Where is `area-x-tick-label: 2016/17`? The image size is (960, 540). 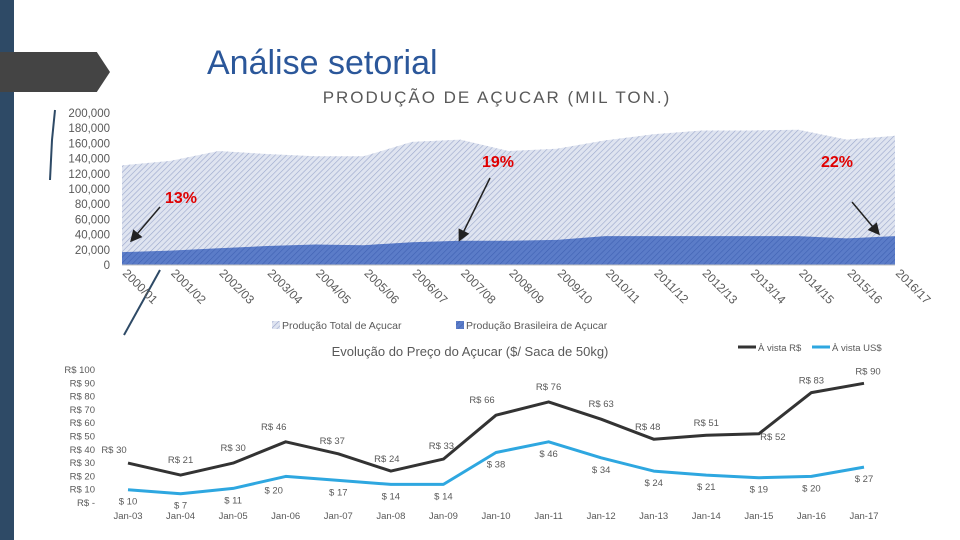
area-x-tick-label: 2016/17 is located at coordinates (913, 286).